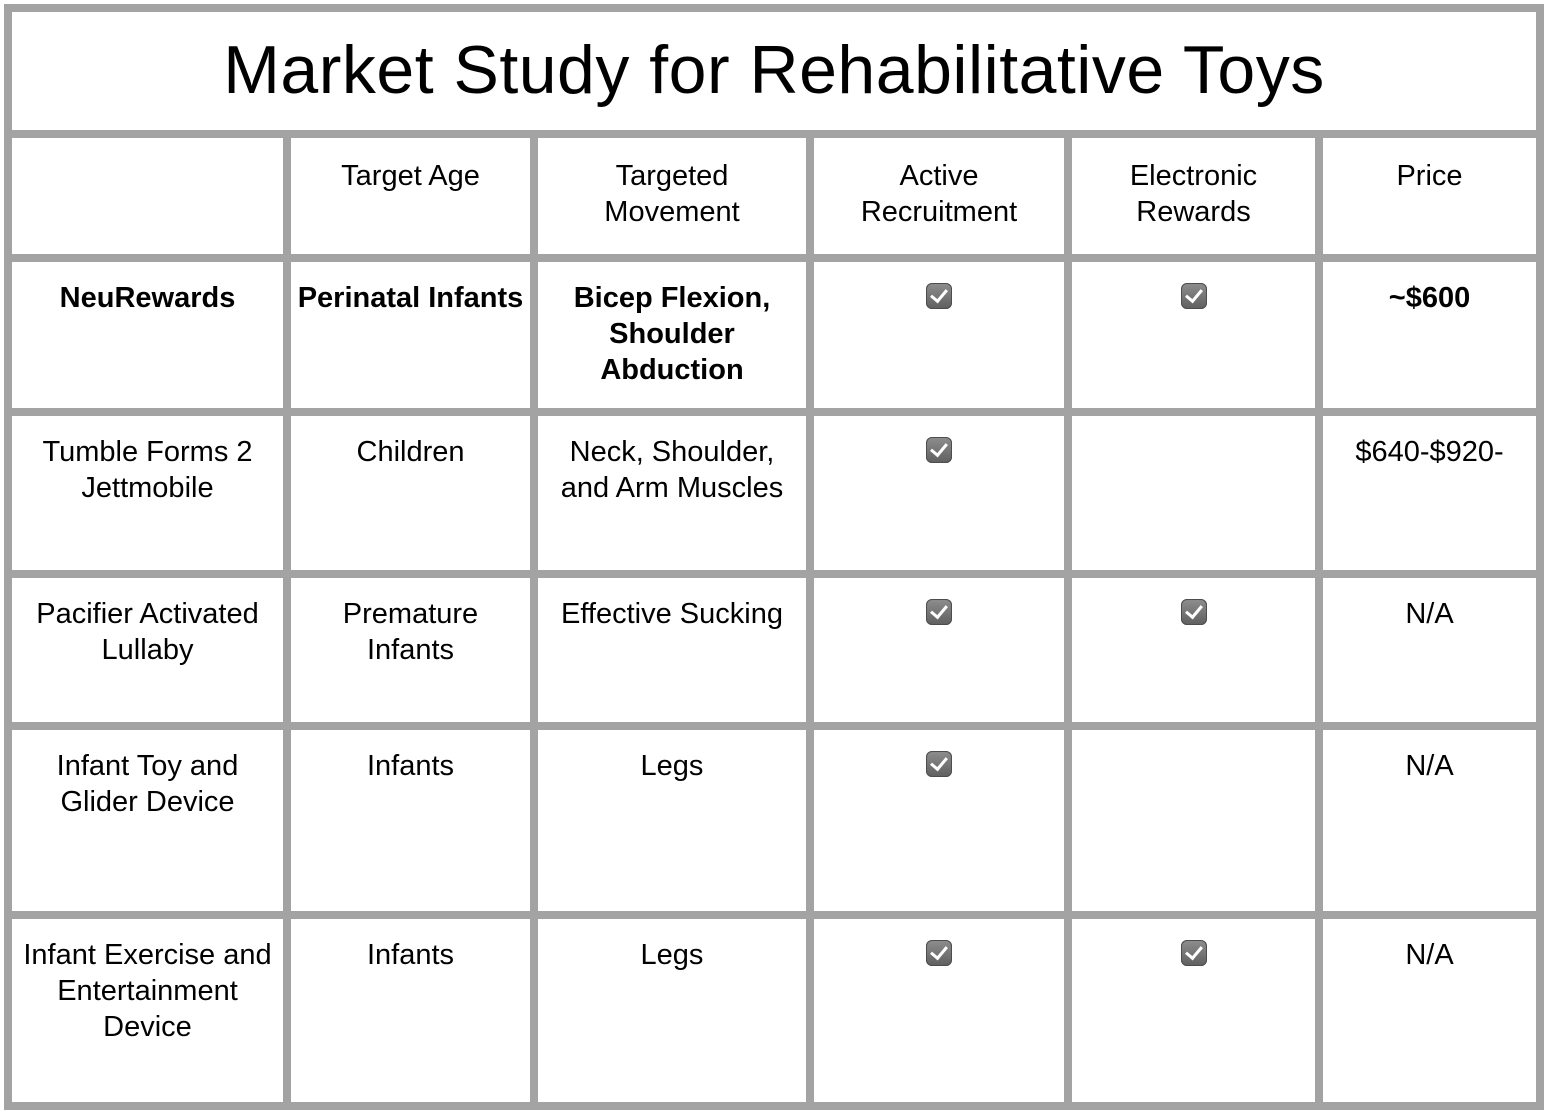 This screenshot has height=1110, width=1546. I want to click on table-cell: Premature Infants, so click(410, 650).